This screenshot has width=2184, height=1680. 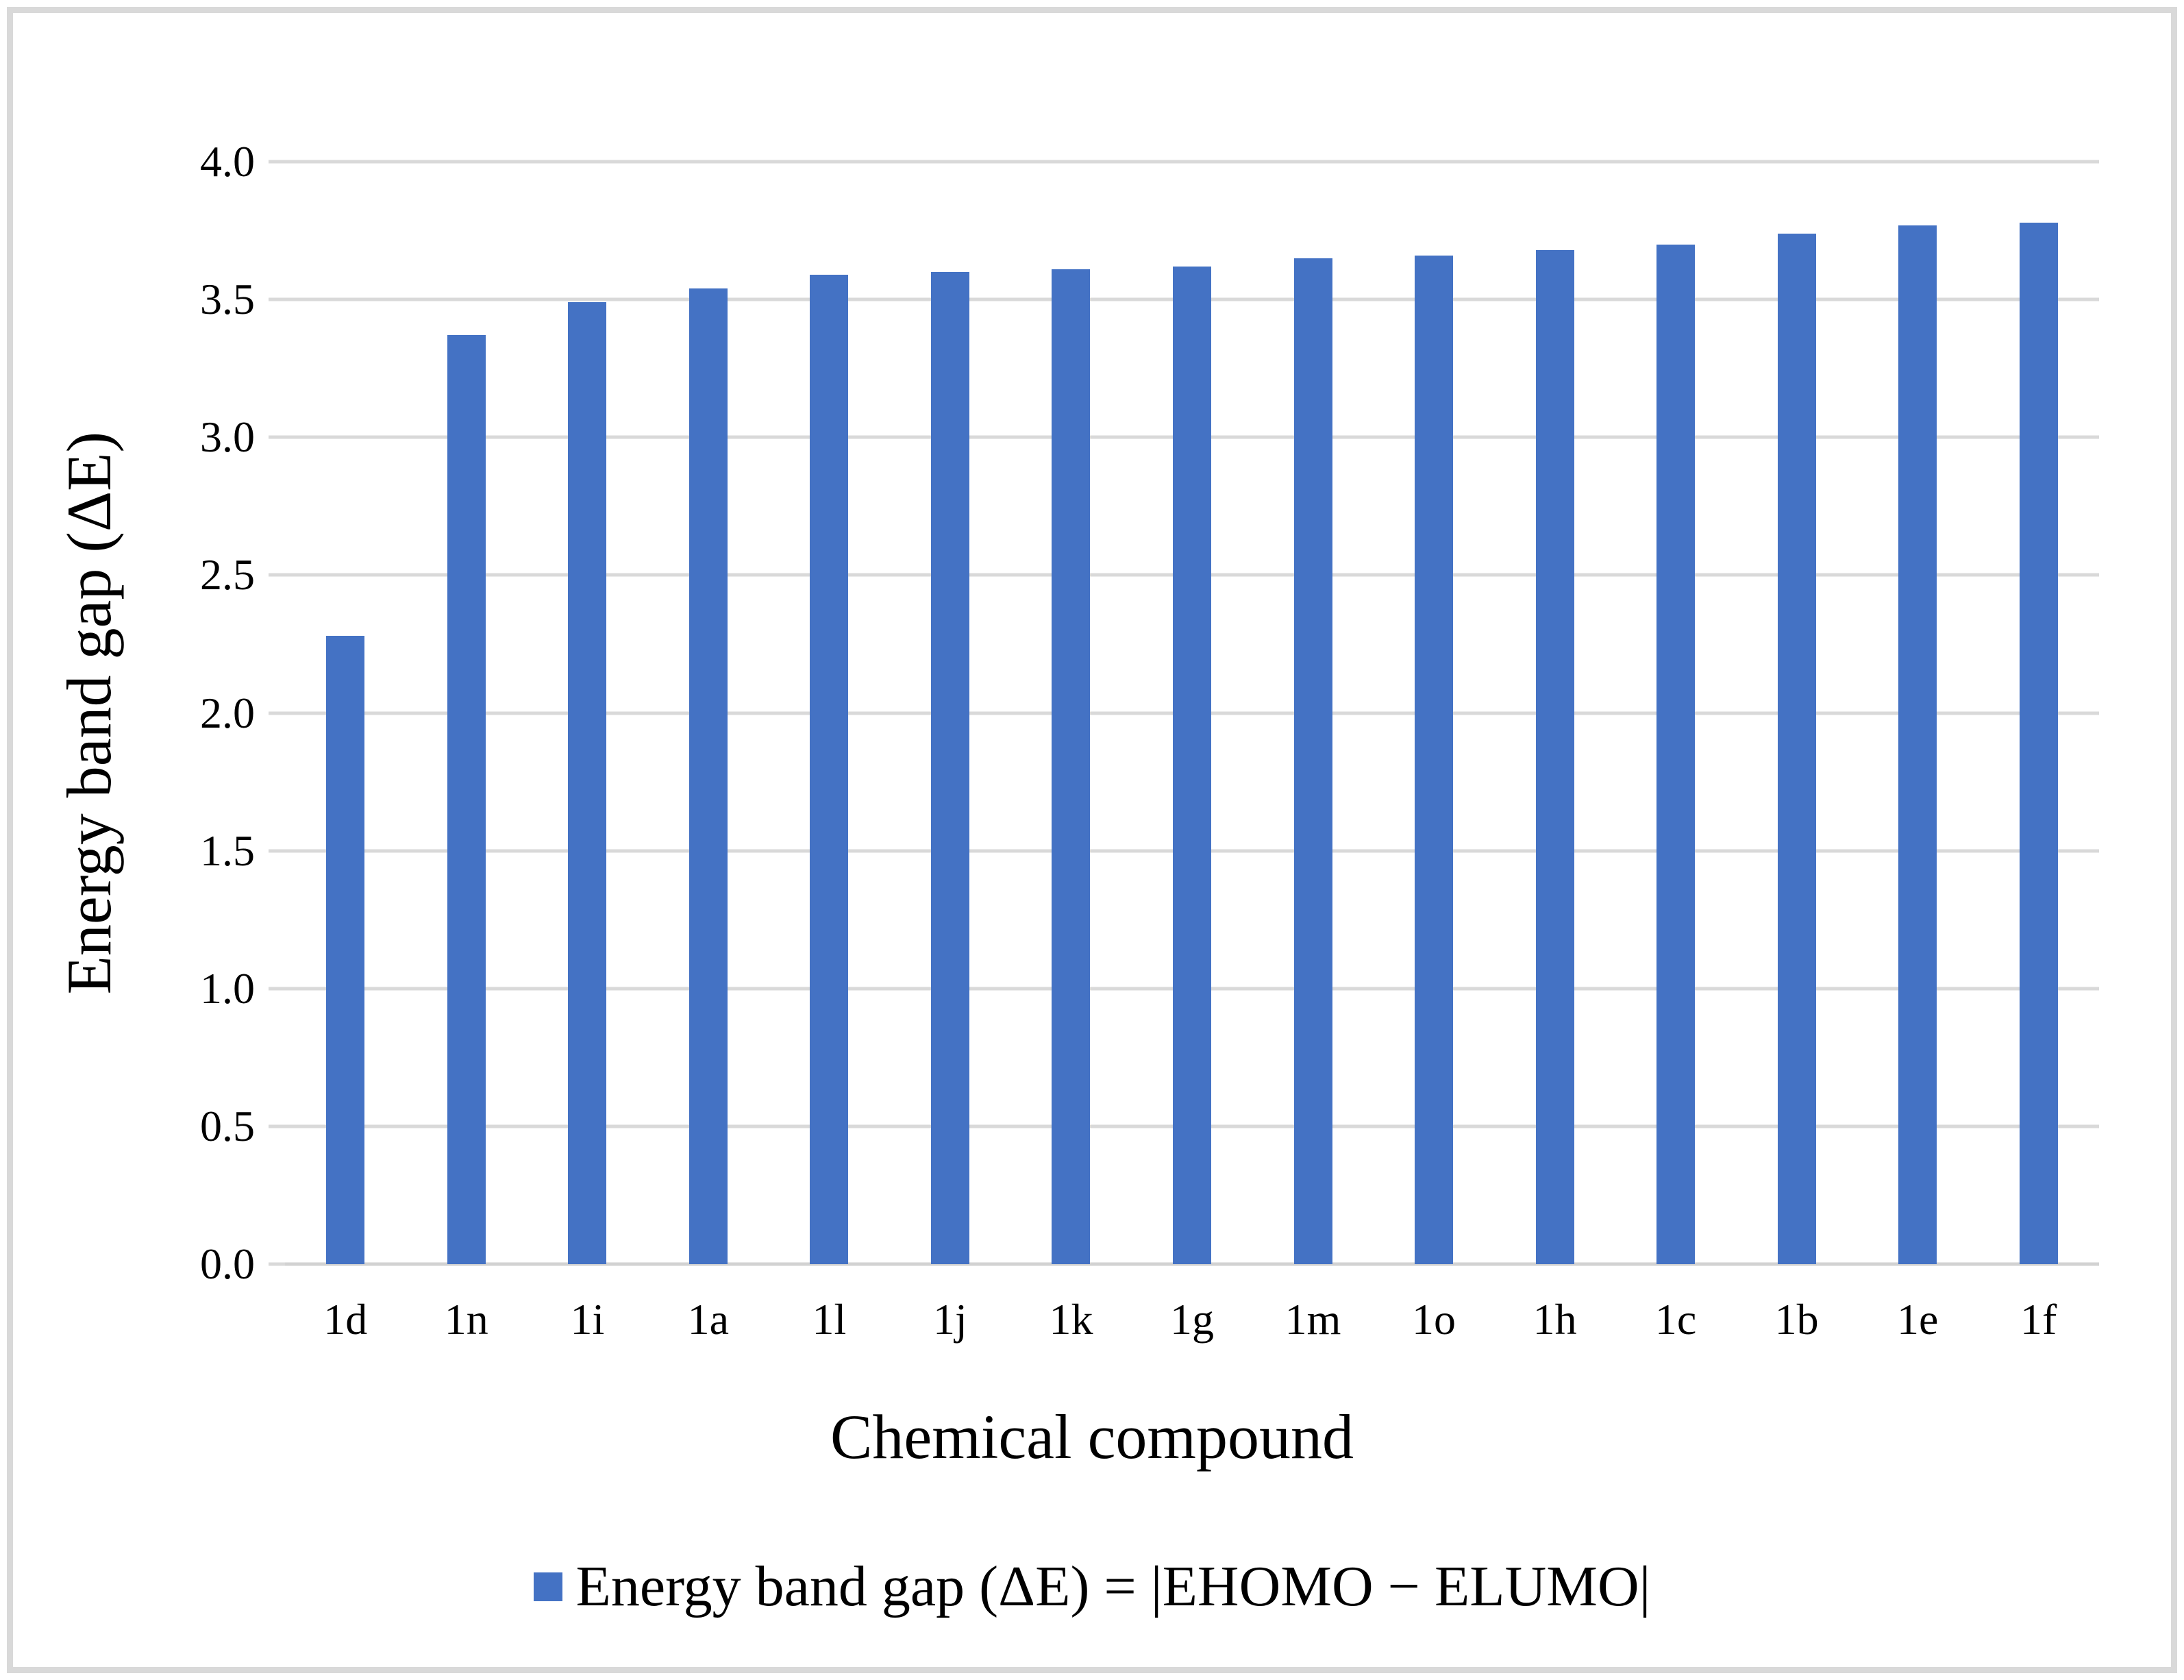 What do you see at coordinates (227, 1263) in the screenshot?
I see `y-tick-label: 0.0` at bounding box center [227, 1263].